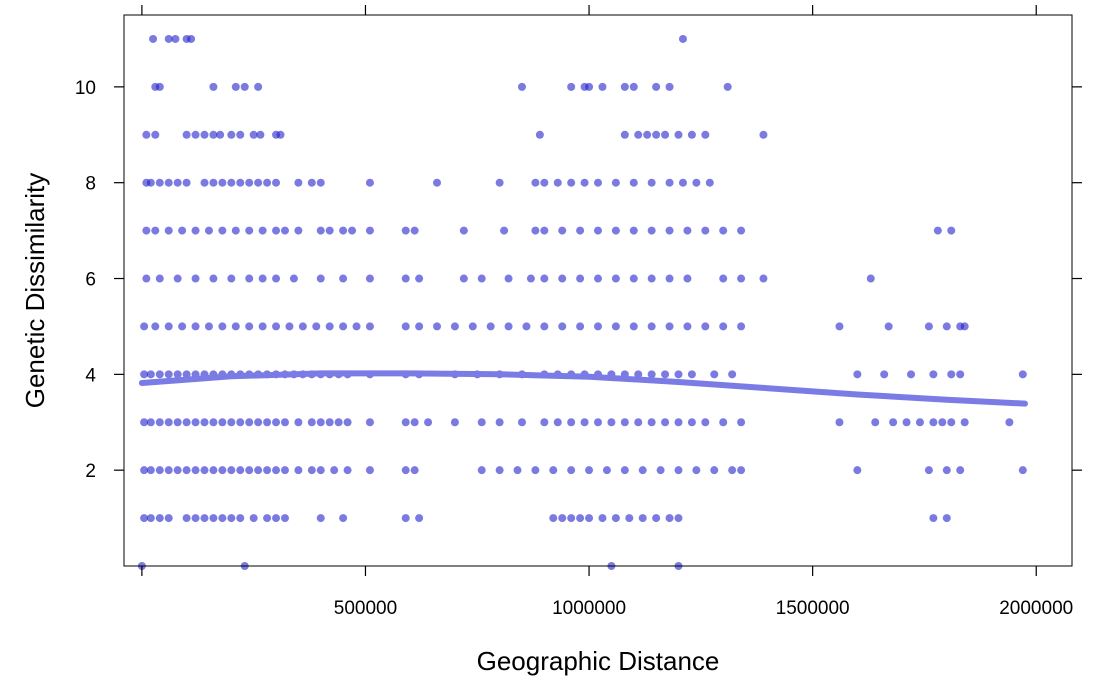  I want to click on y-tick-label: 6, so click(90, 280).